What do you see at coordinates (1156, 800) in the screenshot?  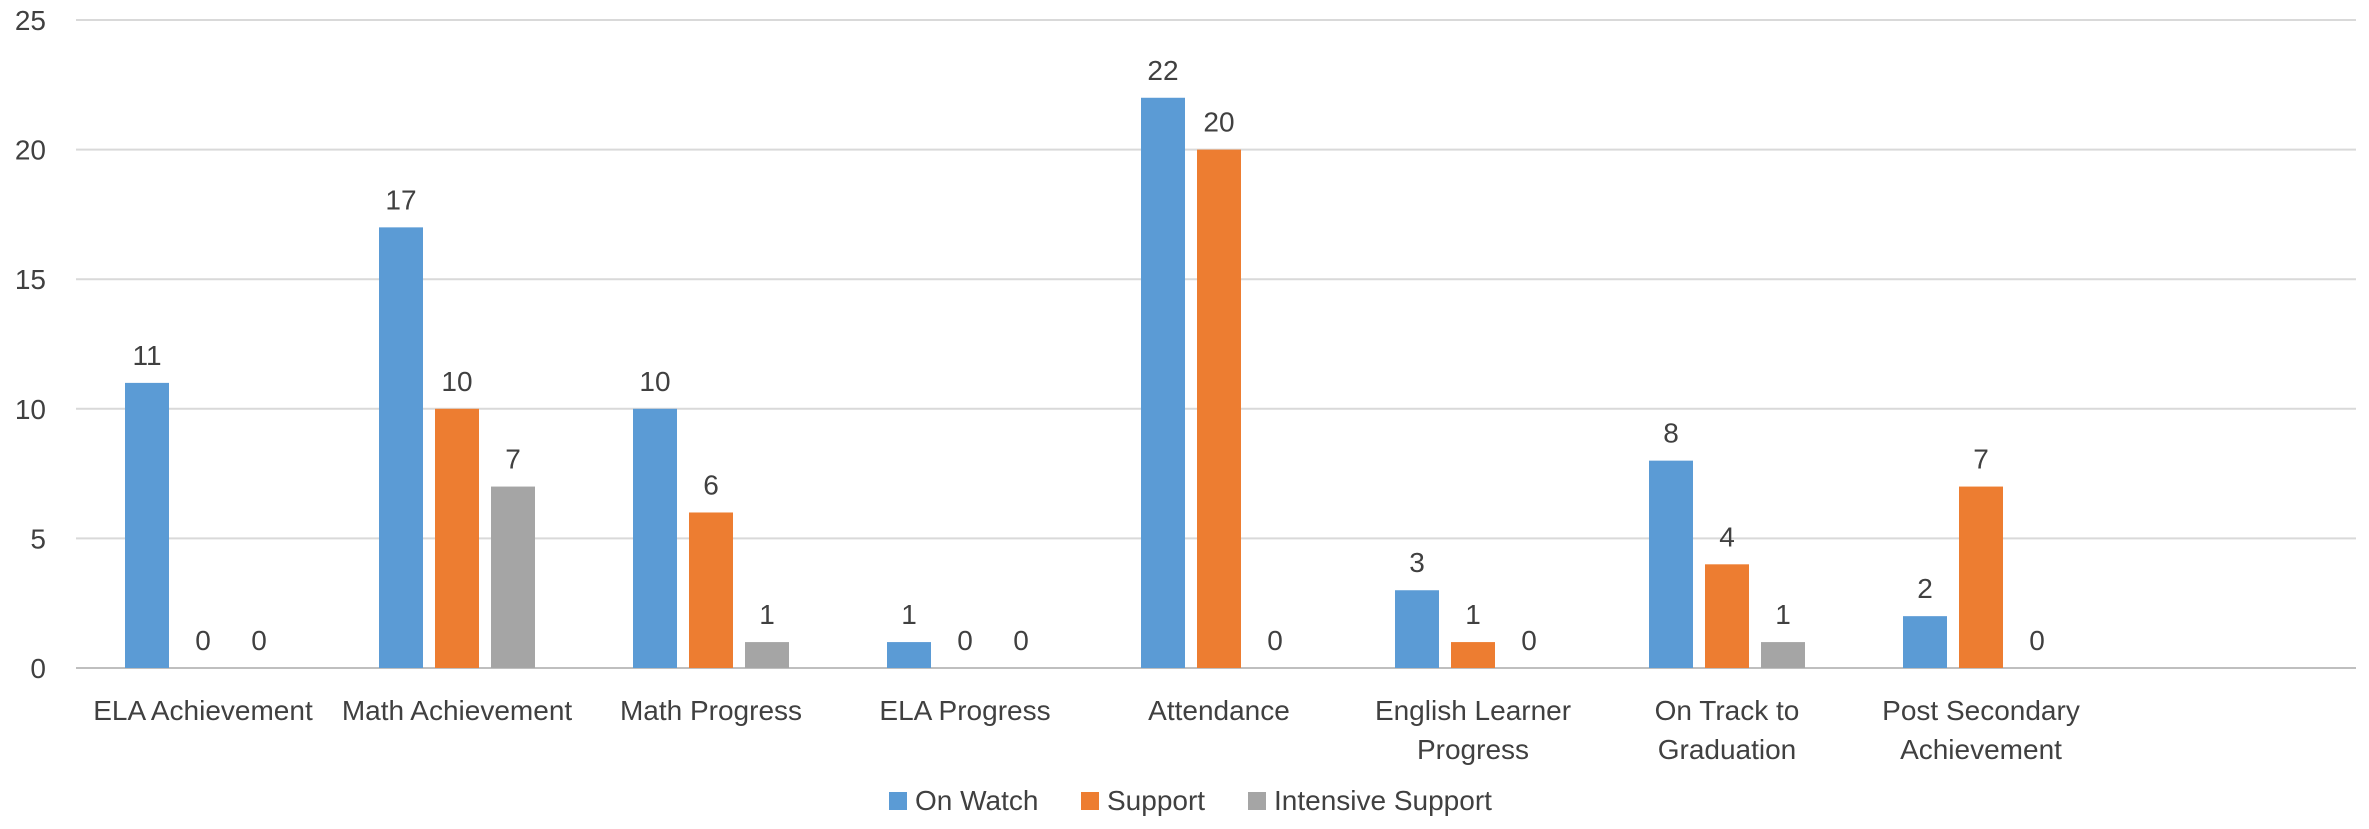 I see `legend-label: Support` at bounding box center [1156, 800].